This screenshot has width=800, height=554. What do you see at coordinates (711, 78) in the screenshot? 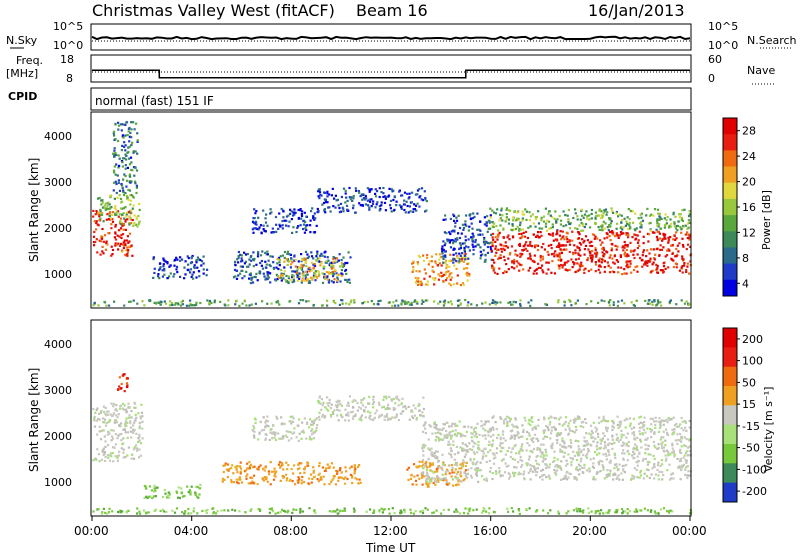
I see `nave-tick-low: 0` at bounding box center [711, 78].